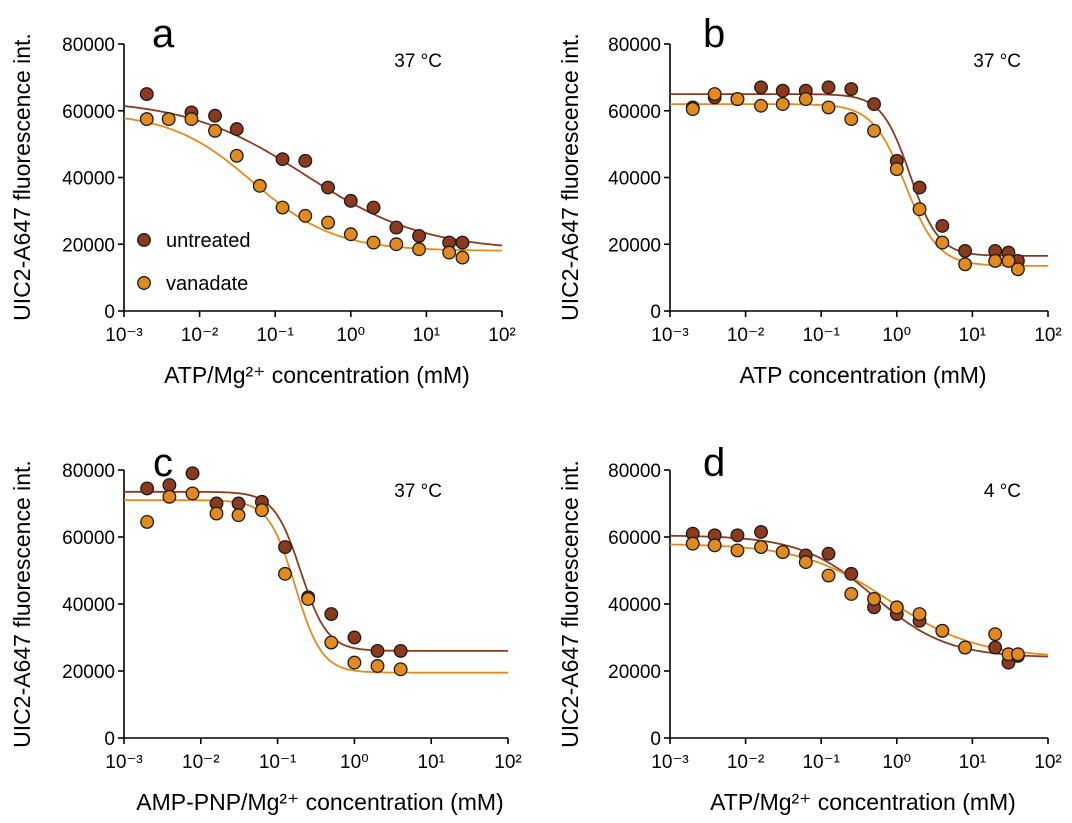 The height and width of the screenshot is (823, 1072). What do you see at coordinates (714, 34) in the screenshot?
I see `panel-letter: b` at bounding box center [714, 34].